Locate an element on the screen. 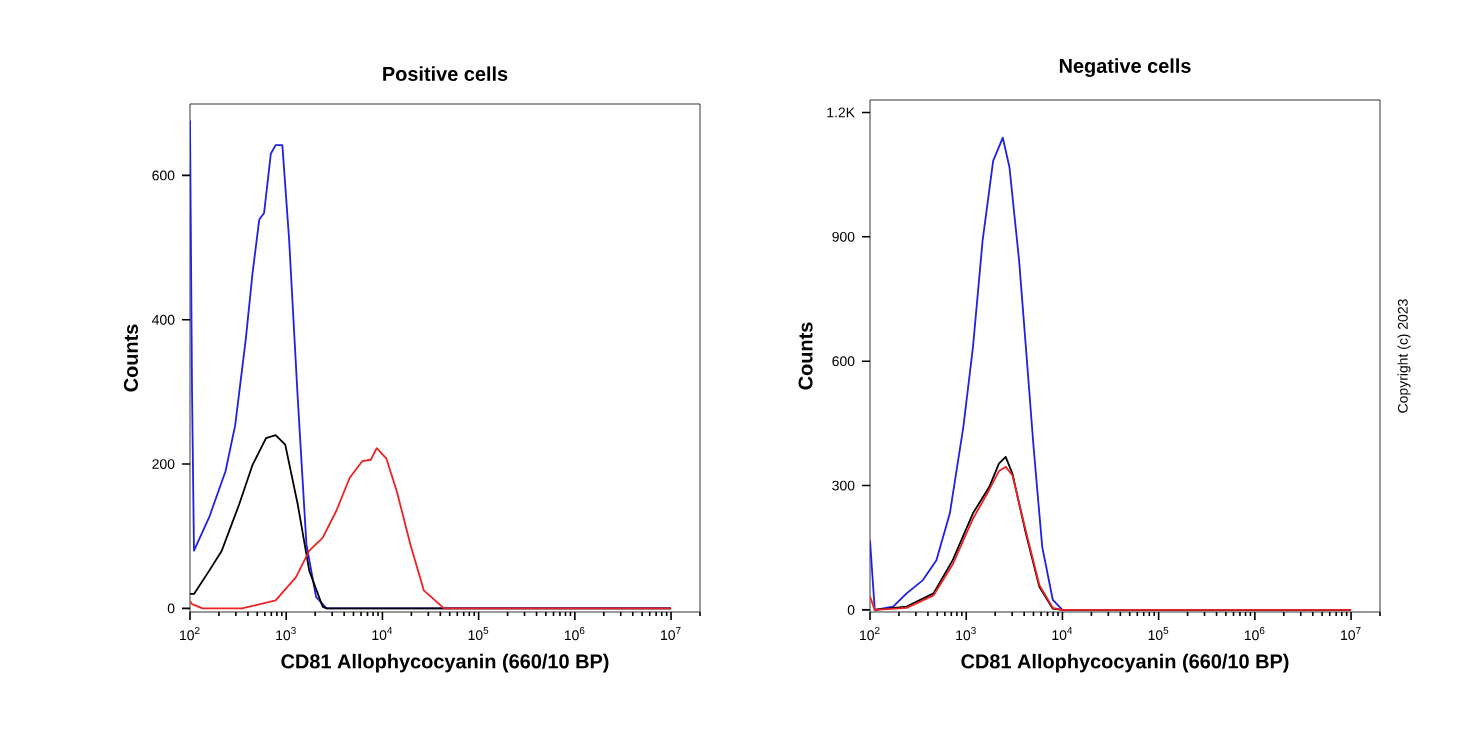  chart-title: Positive cells is located at coordinates (445, 73).